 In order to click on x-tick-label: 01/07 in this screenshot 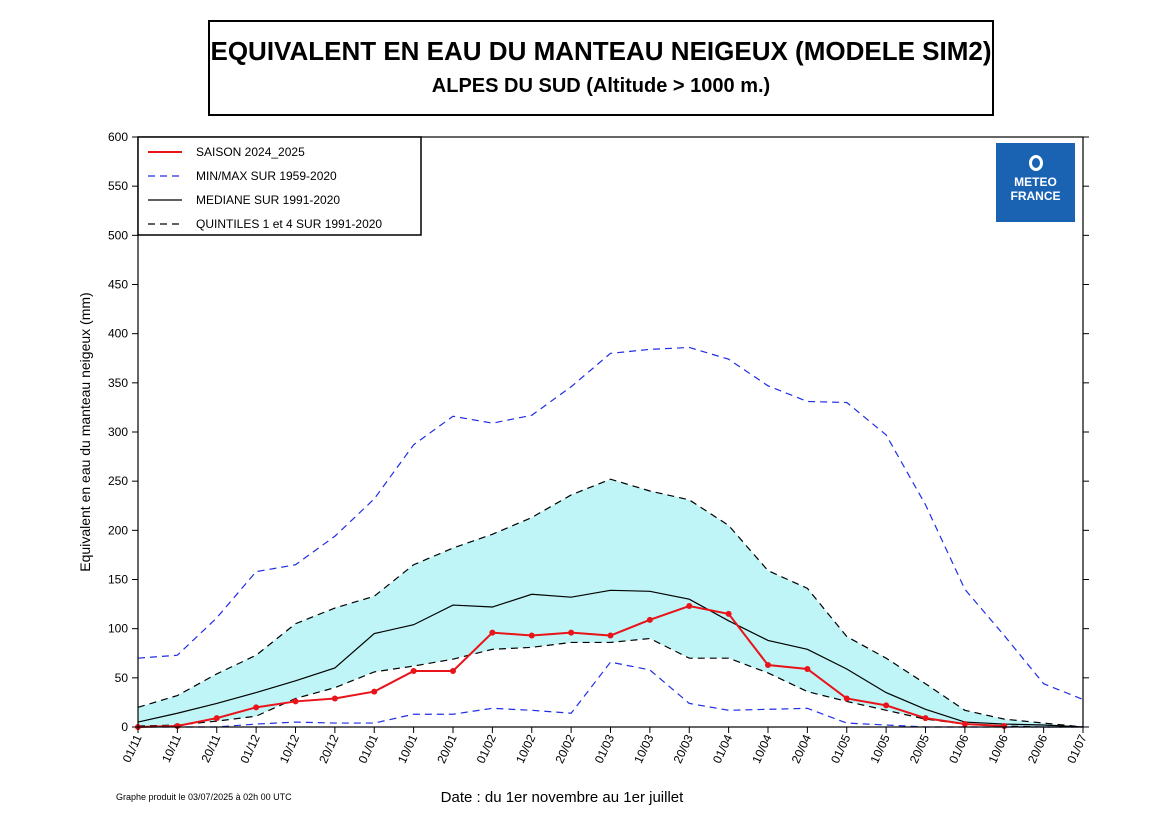, I will do `click(1077, 748)`.